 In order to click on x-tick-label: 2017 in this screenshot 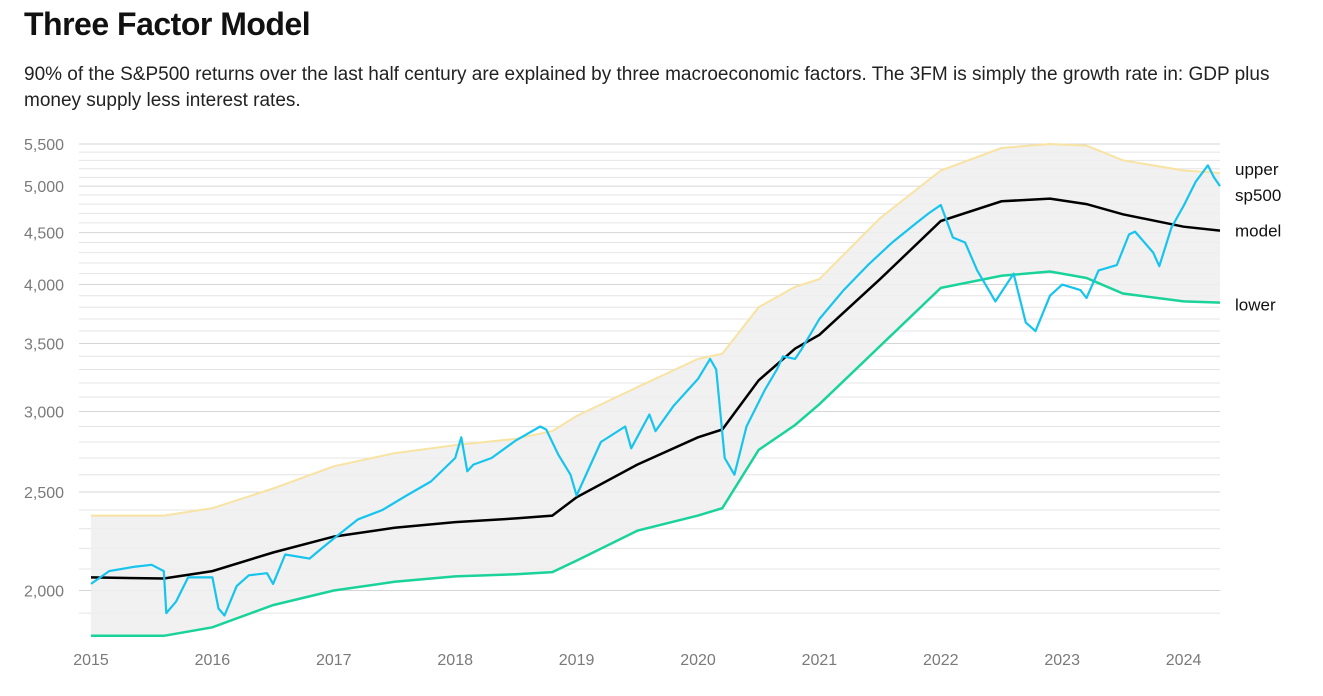, I will do `click(334, 660)`.